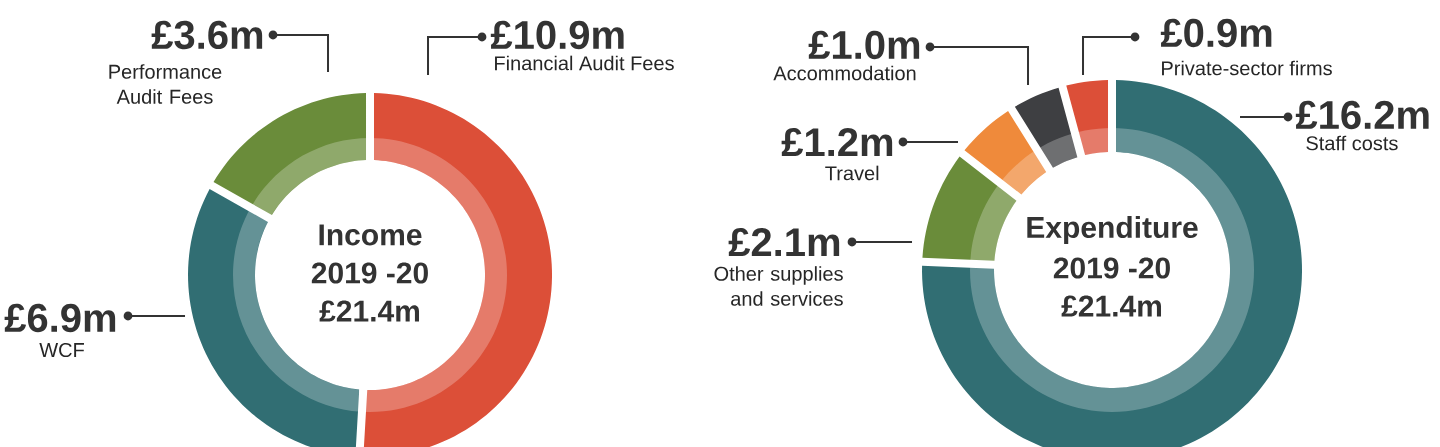 The image size is (1440, 447). Describe the element at coordinates (370, 235) in the screenshot. I see `text: Income` at that location.